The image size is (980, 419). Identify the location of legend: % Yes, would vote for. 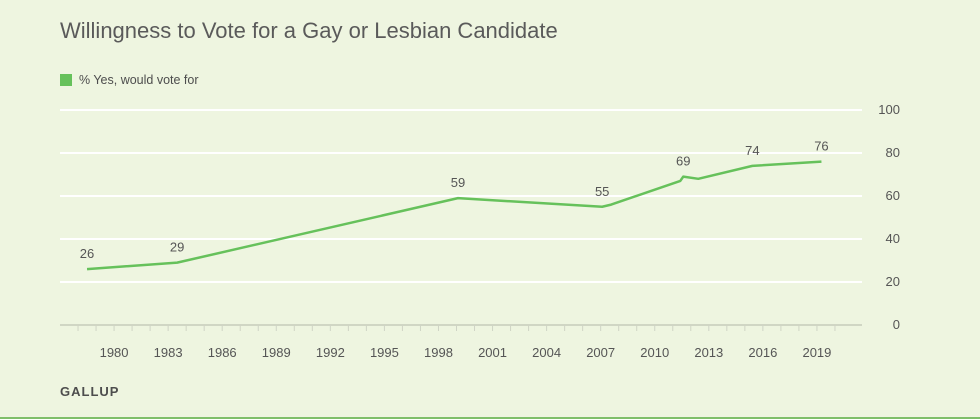
(129, 80).